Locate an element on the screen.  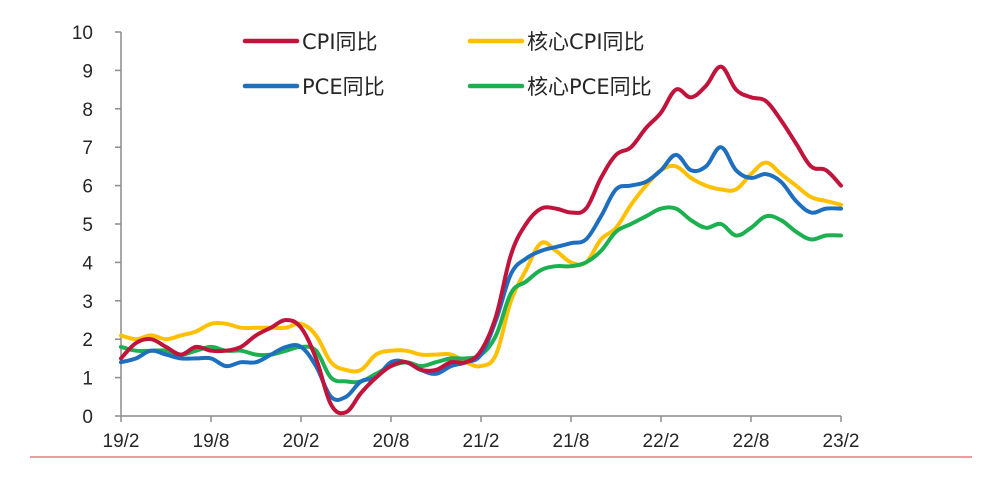
y-tick-label: 9 is located at coordinates (87, 71).